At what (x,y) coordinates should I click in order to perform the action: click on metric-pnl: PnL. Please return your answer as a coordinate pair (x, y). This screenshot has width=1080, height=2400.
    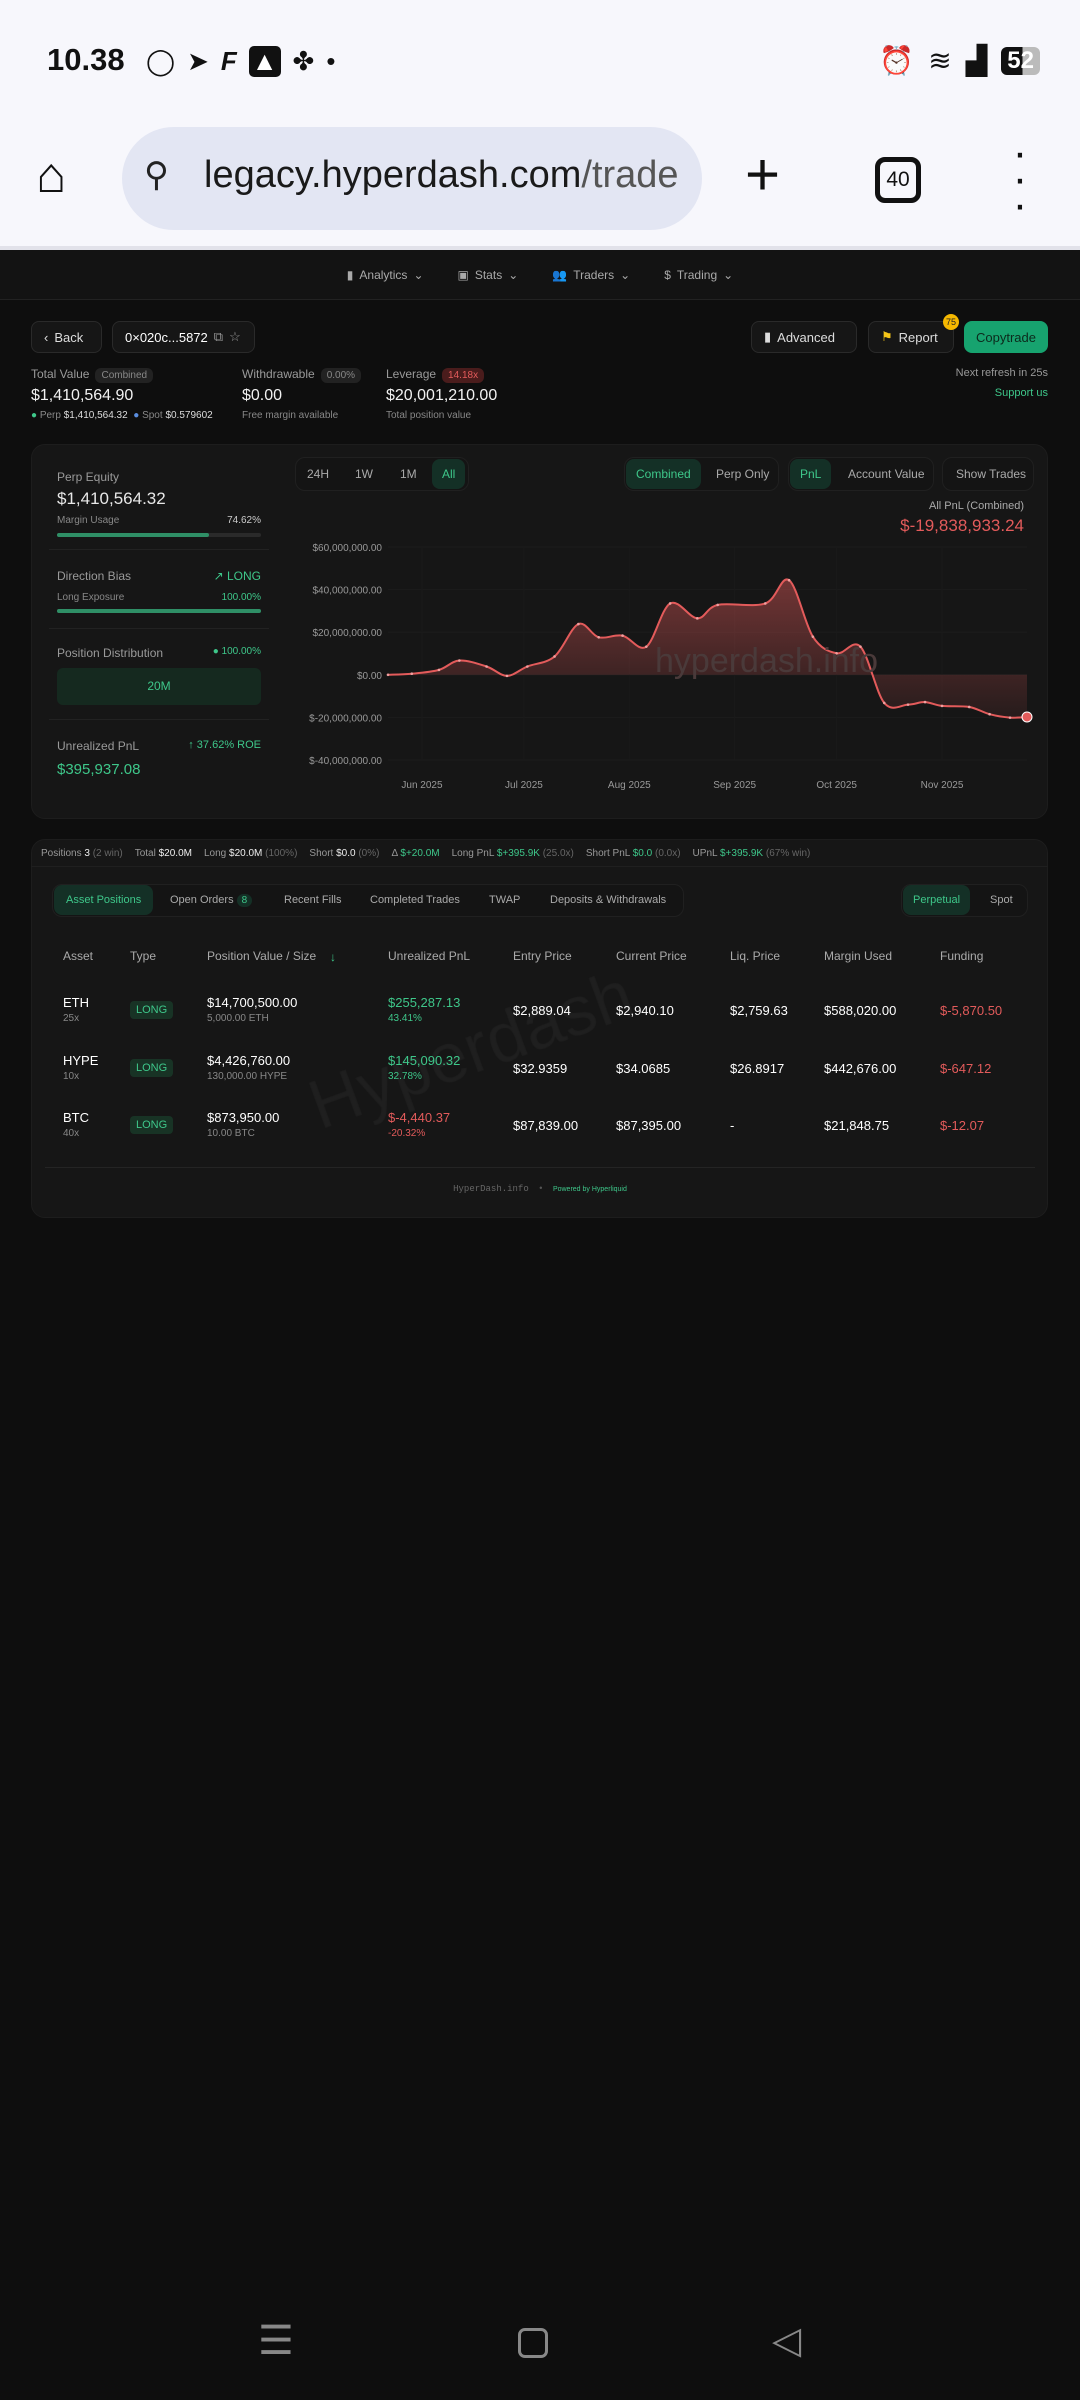
    Looking at the image, I should click on (811, 474).